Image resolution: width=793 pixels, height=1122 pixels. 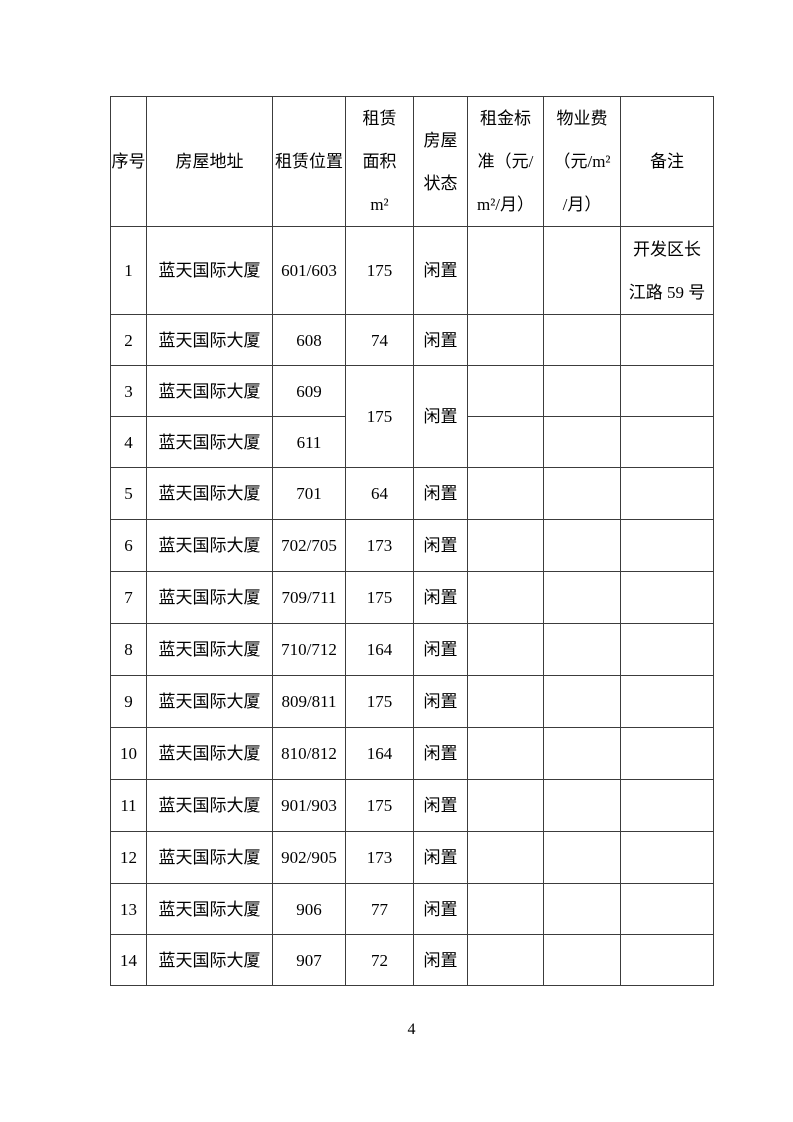 I want to click on col-header-index: 序号, so click(x=128, y=161).